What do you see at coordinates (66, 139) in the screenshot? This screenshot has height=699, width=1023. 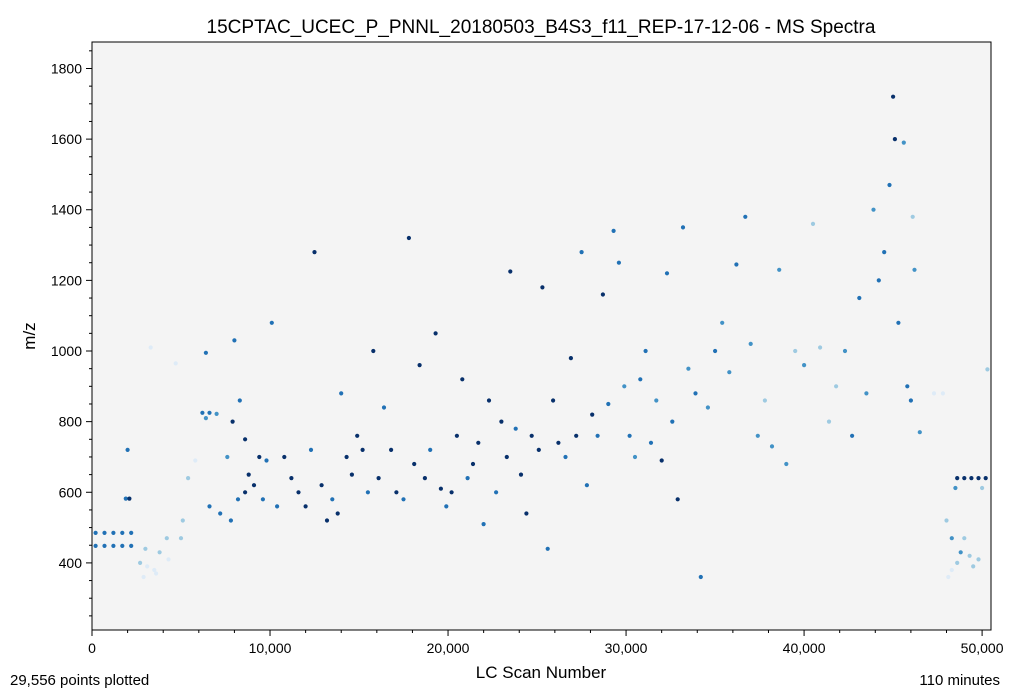 I see `y-tick-label: 1600` at bounding box center [66, 139].